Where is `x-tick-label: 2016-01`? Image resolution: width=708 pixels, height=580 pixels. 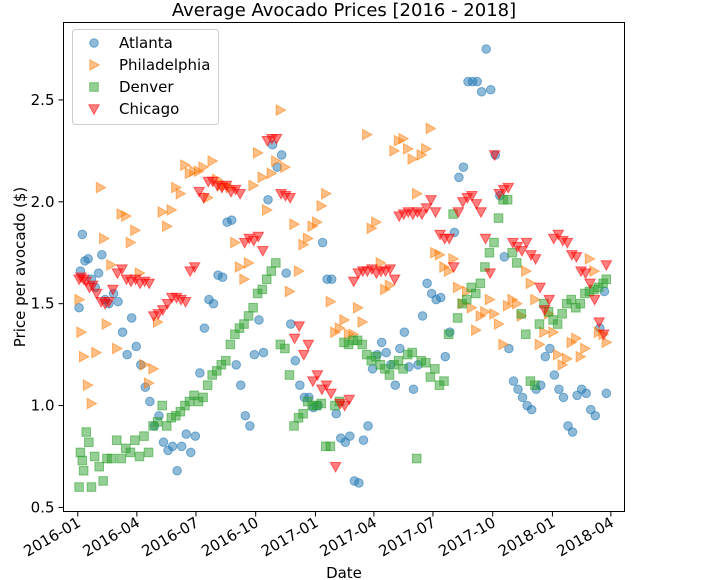
x-tick-label: 2016-01 is located at coordinates (51, 536).